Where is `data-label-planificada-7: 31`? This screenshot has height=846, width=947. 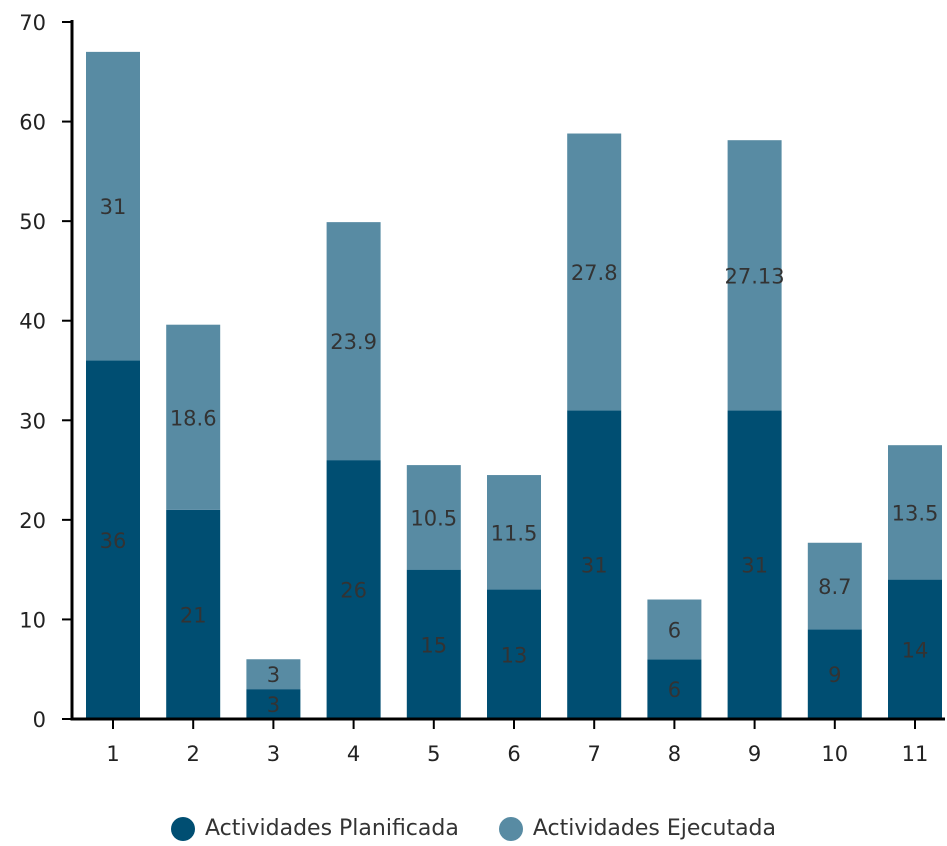 data-label-planificada-7: 31 is located at coordinates (594, 566).